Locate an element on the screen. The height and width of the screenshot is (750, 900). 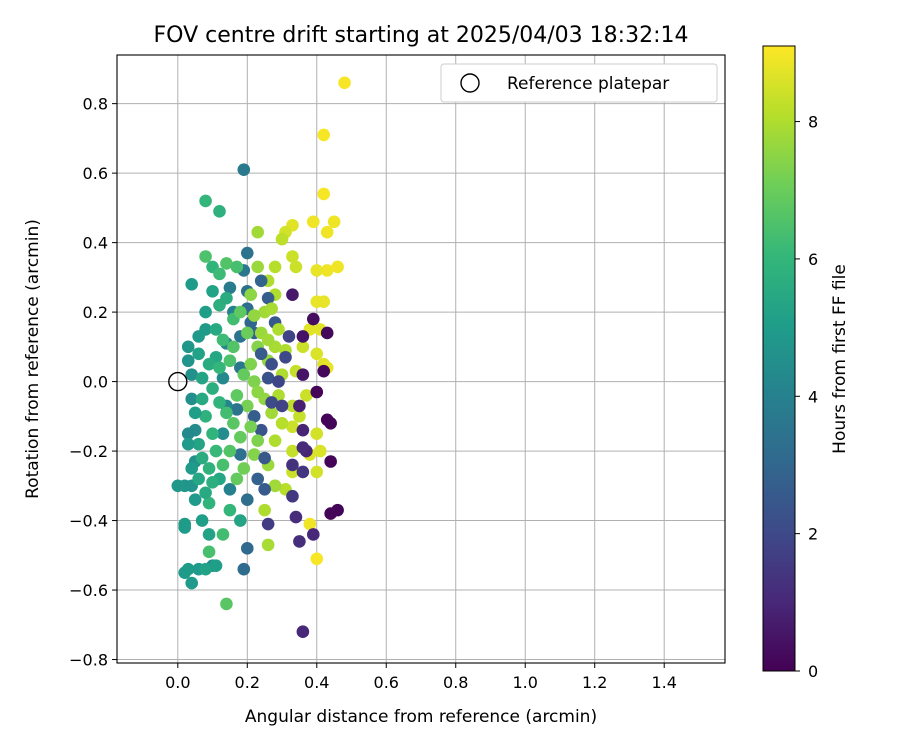
y-axis-ticks: −0.8 −0.6 −0.4 −0.2 0.0 0.2 0.4 0.6 0.8 is located at coordinates (93, 382).